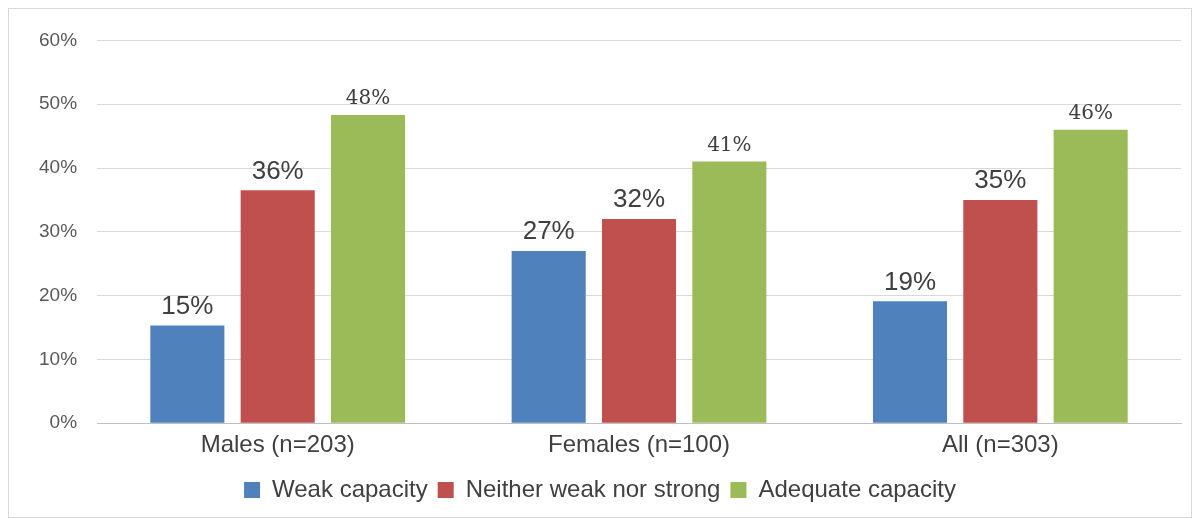 The height and width of the screenshot is (518, 1200). What do you see at coordinates (548, 230) in the screenshot?
I see `data-label: 27%` at bounding box center [548, 230].